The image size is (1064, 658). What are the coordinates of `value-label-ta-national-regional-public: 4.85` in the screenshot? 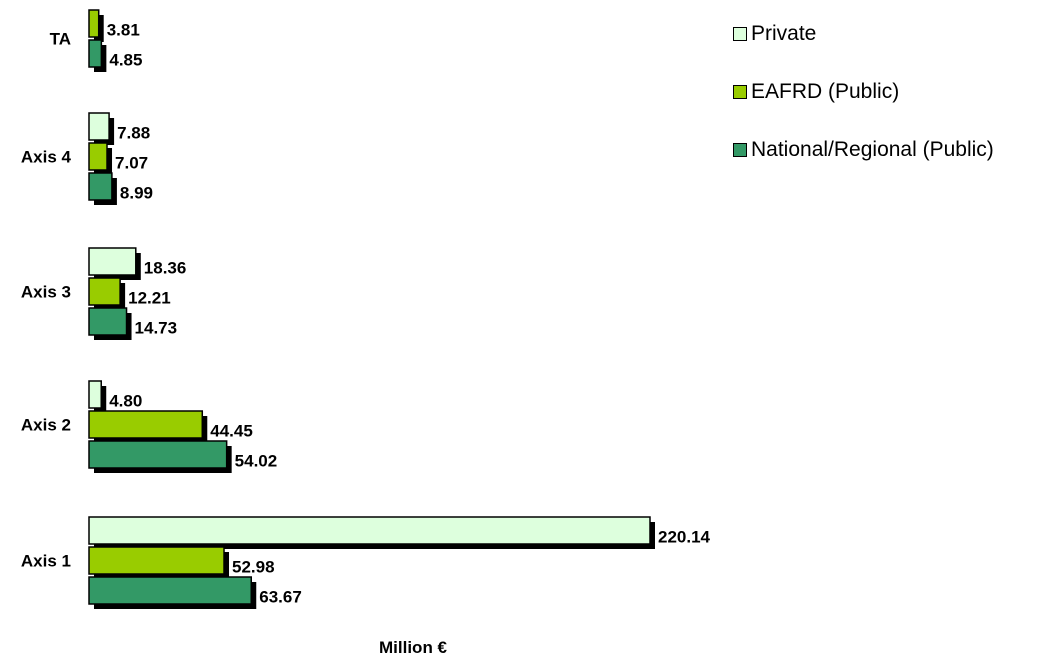 It's located at (125, 60).